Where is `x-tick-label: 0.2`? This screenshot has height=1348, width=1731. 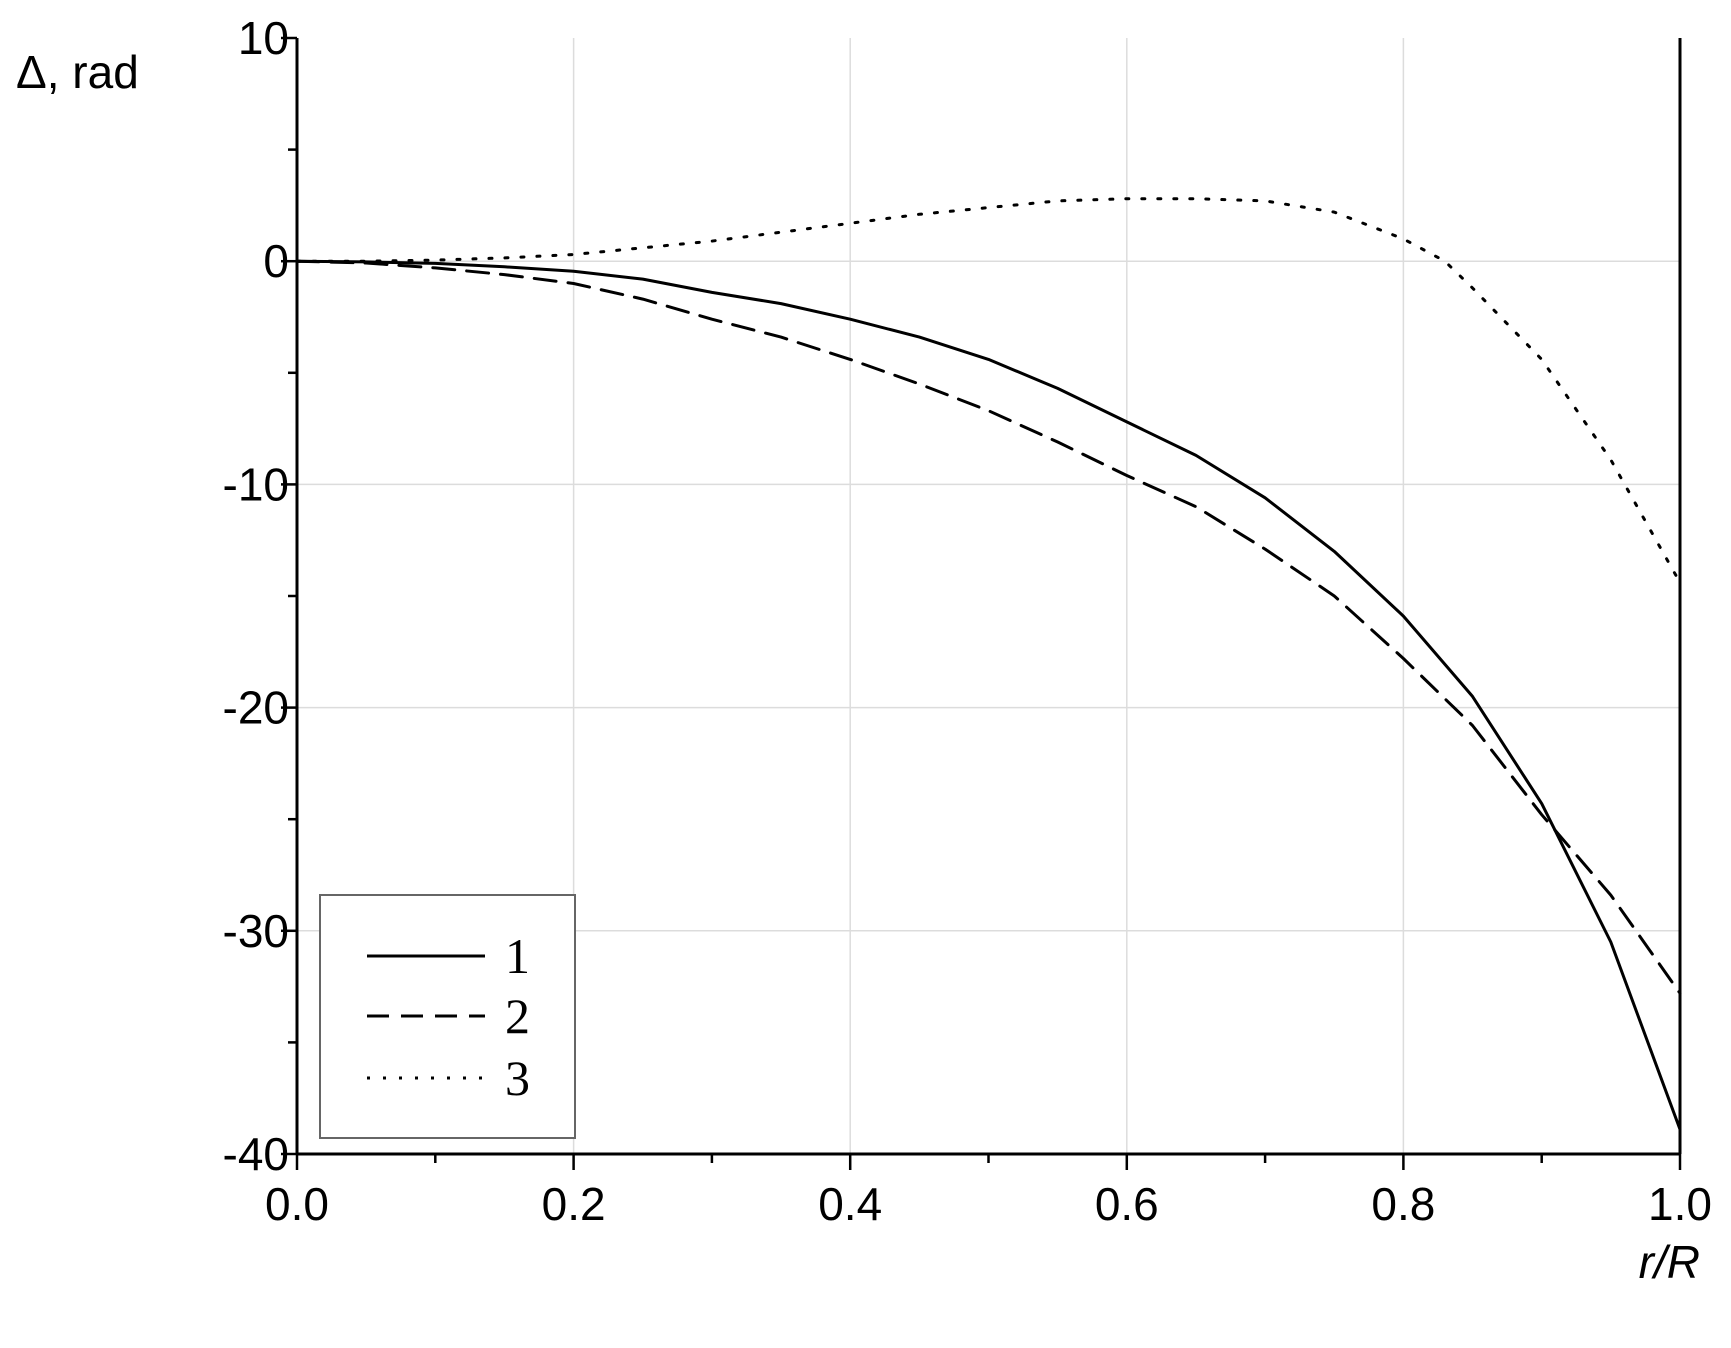 x-tick-label: 0.2 is located at coordinates (574, 1204).